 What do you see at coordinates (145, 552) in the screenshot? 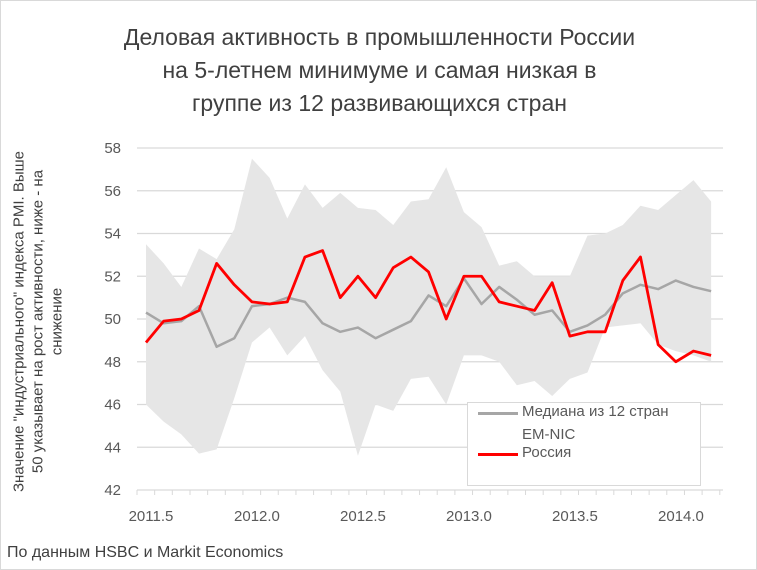
I see `source-note: По данным HSBC и Markit Economics` at bounding box center [145, 552].